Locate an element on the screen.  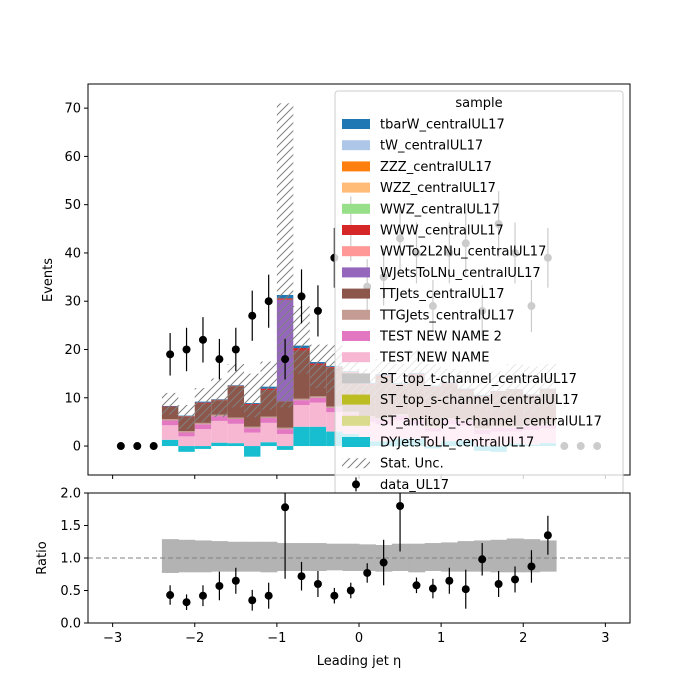
ratio-points is located at coordinates (359, 552).